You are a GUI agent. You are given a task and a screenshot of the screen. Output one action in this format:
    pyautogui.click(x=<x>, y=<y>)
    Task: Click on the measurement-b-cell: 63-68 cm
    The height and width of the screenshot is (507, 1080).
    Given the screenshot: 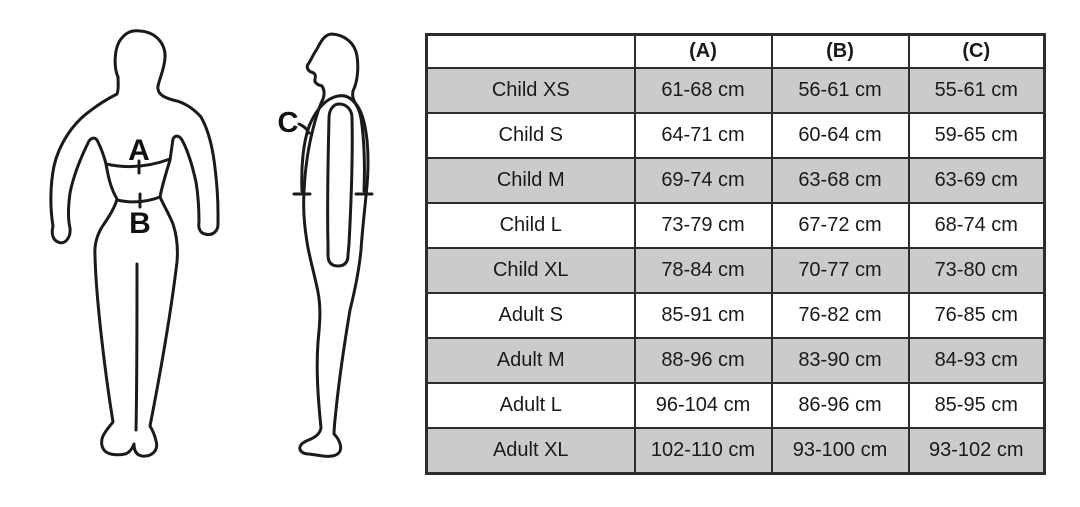 What is the action you would take?
    pyautogui.click(x=840, y=180)
    